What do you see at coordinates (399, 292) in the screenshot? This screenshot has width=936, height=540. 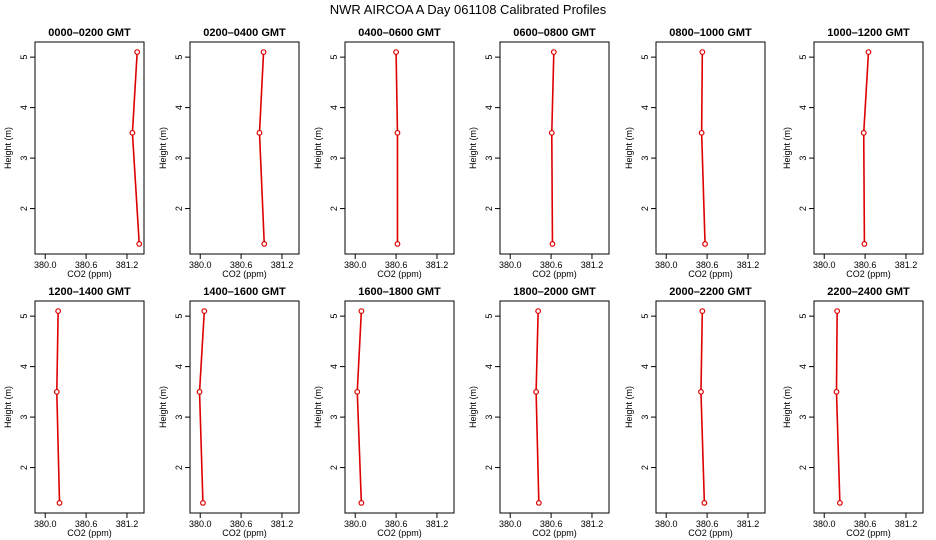 I see `panel-title: 1600–1800 GMT` at bounding box center [399, 292].